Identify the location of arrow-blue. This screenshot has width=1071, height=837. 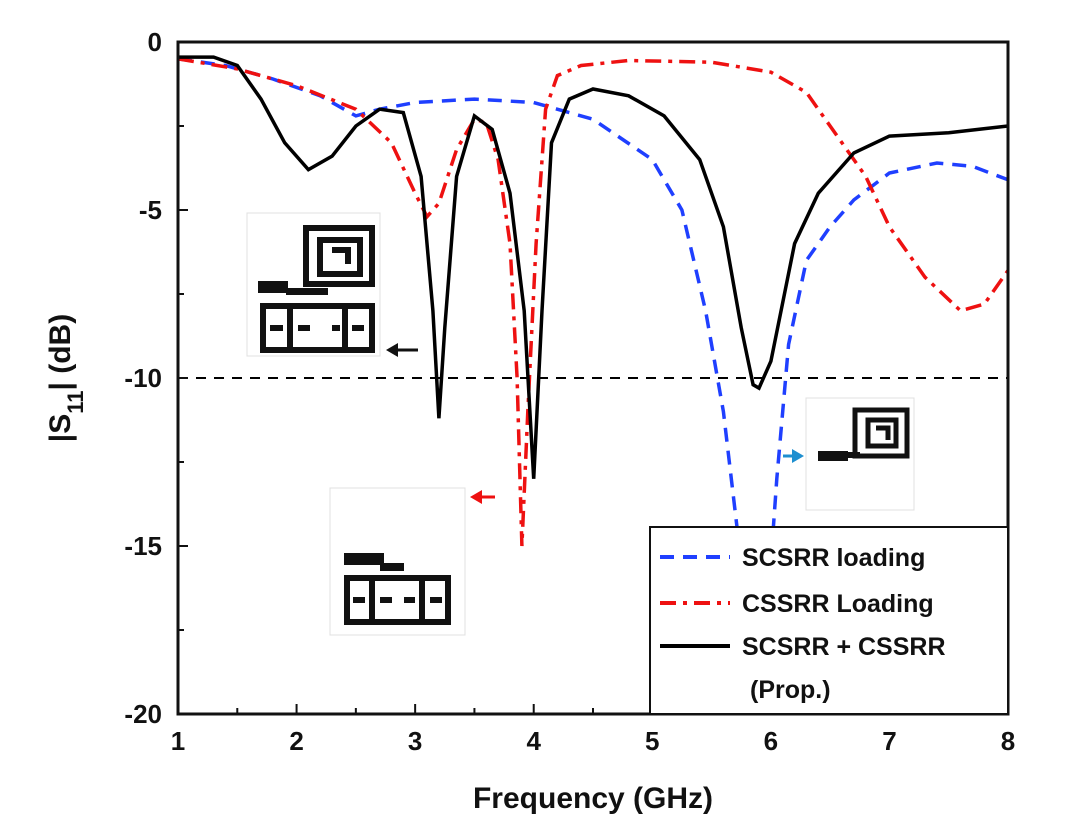
(793, 456).